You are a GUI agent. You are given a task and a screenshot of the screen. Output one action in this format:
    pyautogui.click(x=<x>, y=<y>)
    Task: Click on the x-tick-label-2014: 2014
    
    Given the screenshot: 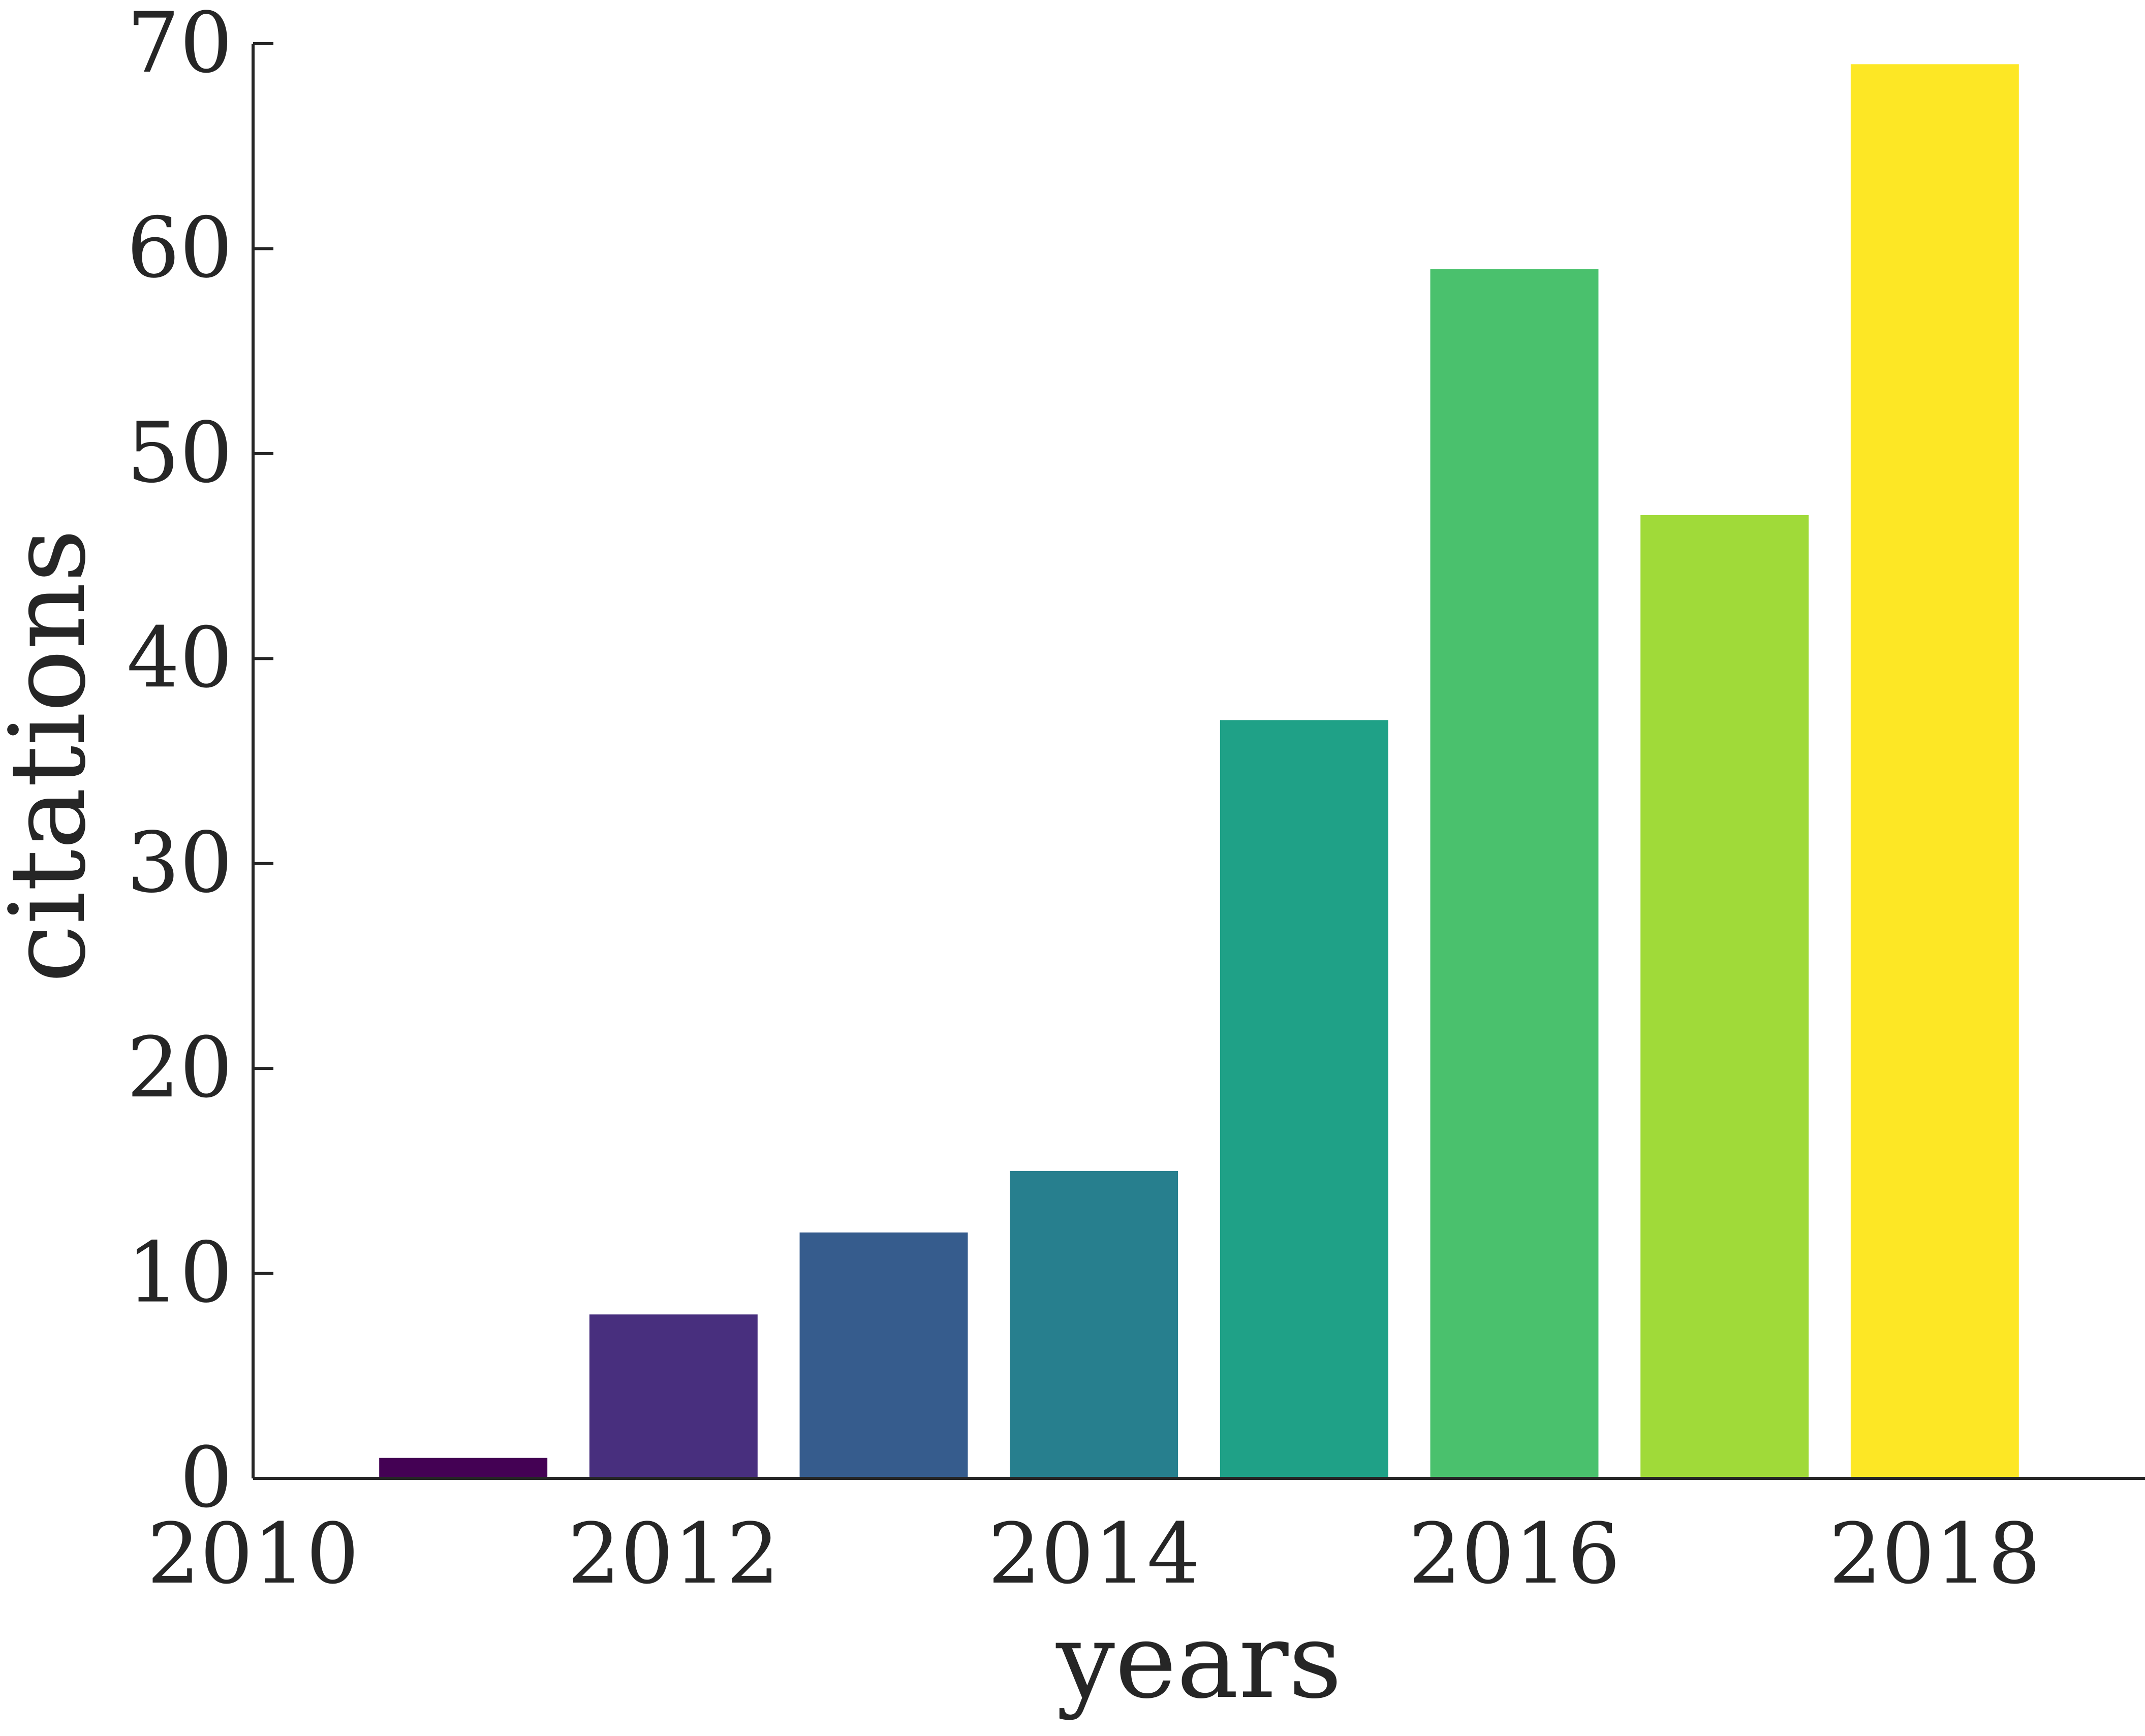 What is the action you would take?
    pyautogui.click(x=1094, y=1553)
    